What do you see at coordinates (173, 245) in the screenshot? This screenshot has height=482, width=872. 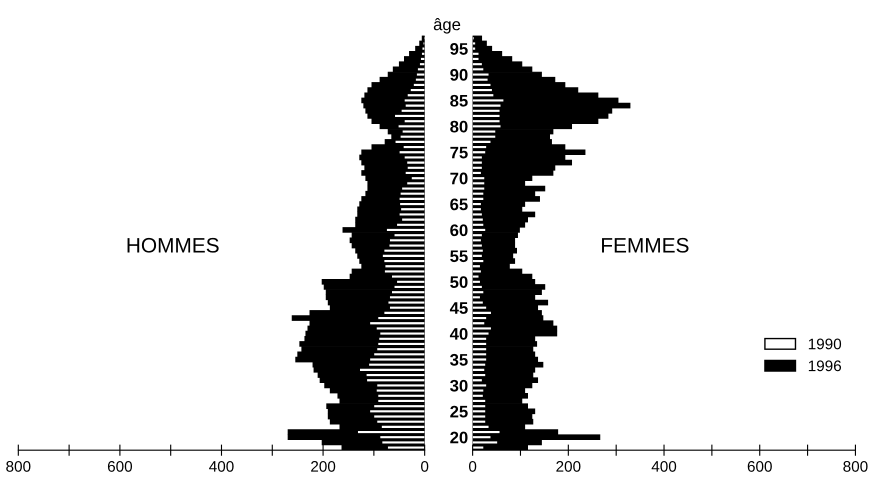 I see `annotation: HOMMES` at bounding box center [173, 245].